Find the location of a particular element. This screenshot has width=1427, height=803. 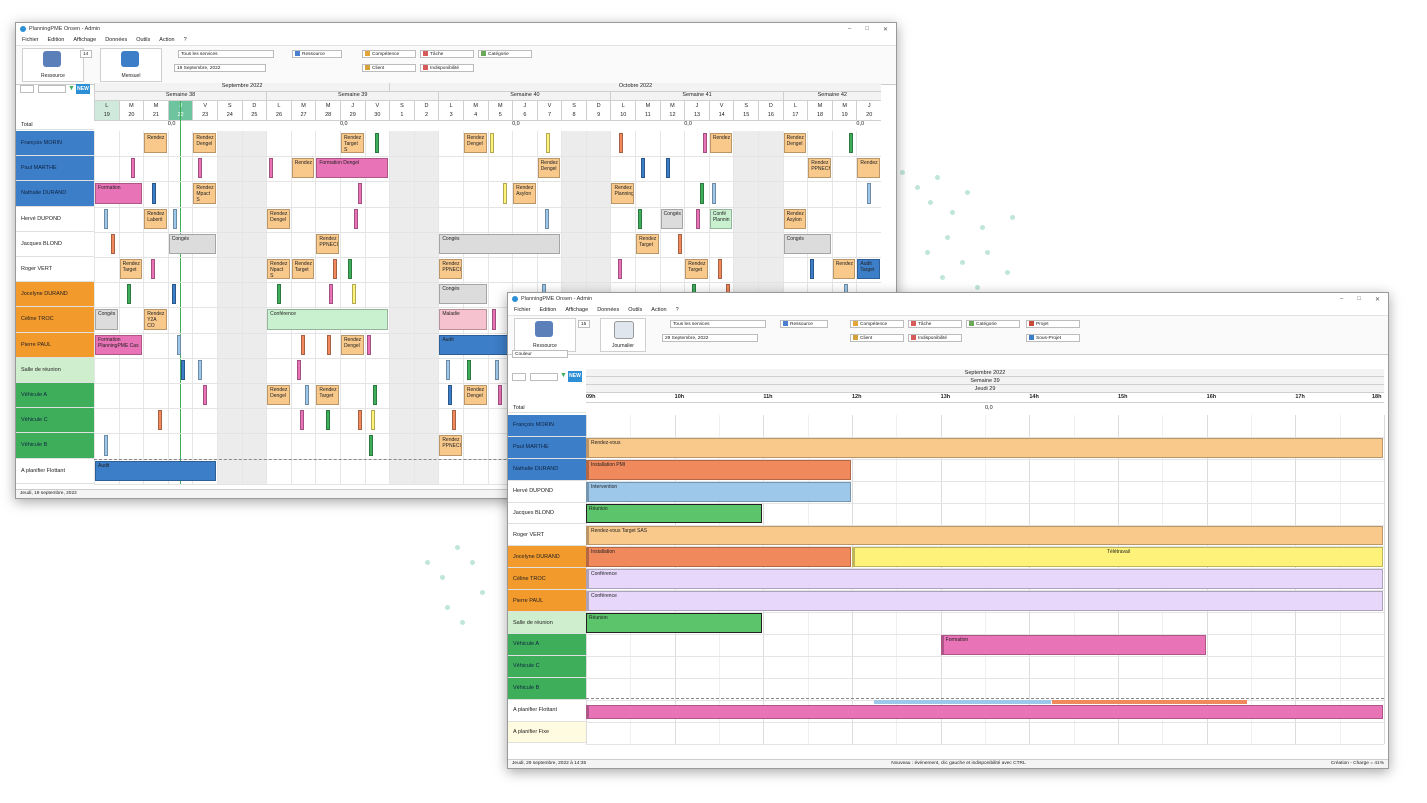

new-button: NEW is located at coordinates (83, 89).